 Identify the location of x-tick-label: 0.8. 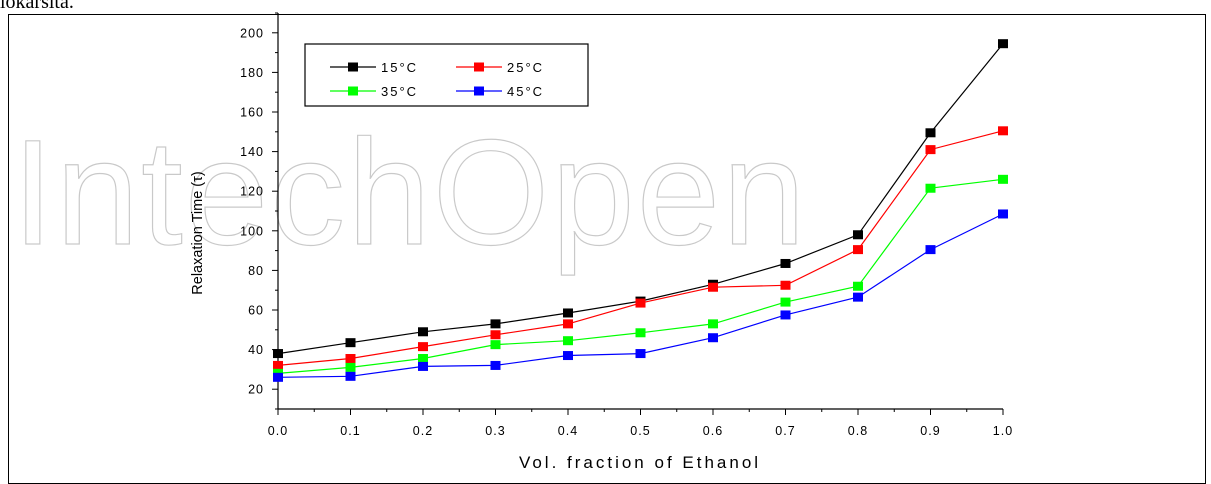
(858, 431).